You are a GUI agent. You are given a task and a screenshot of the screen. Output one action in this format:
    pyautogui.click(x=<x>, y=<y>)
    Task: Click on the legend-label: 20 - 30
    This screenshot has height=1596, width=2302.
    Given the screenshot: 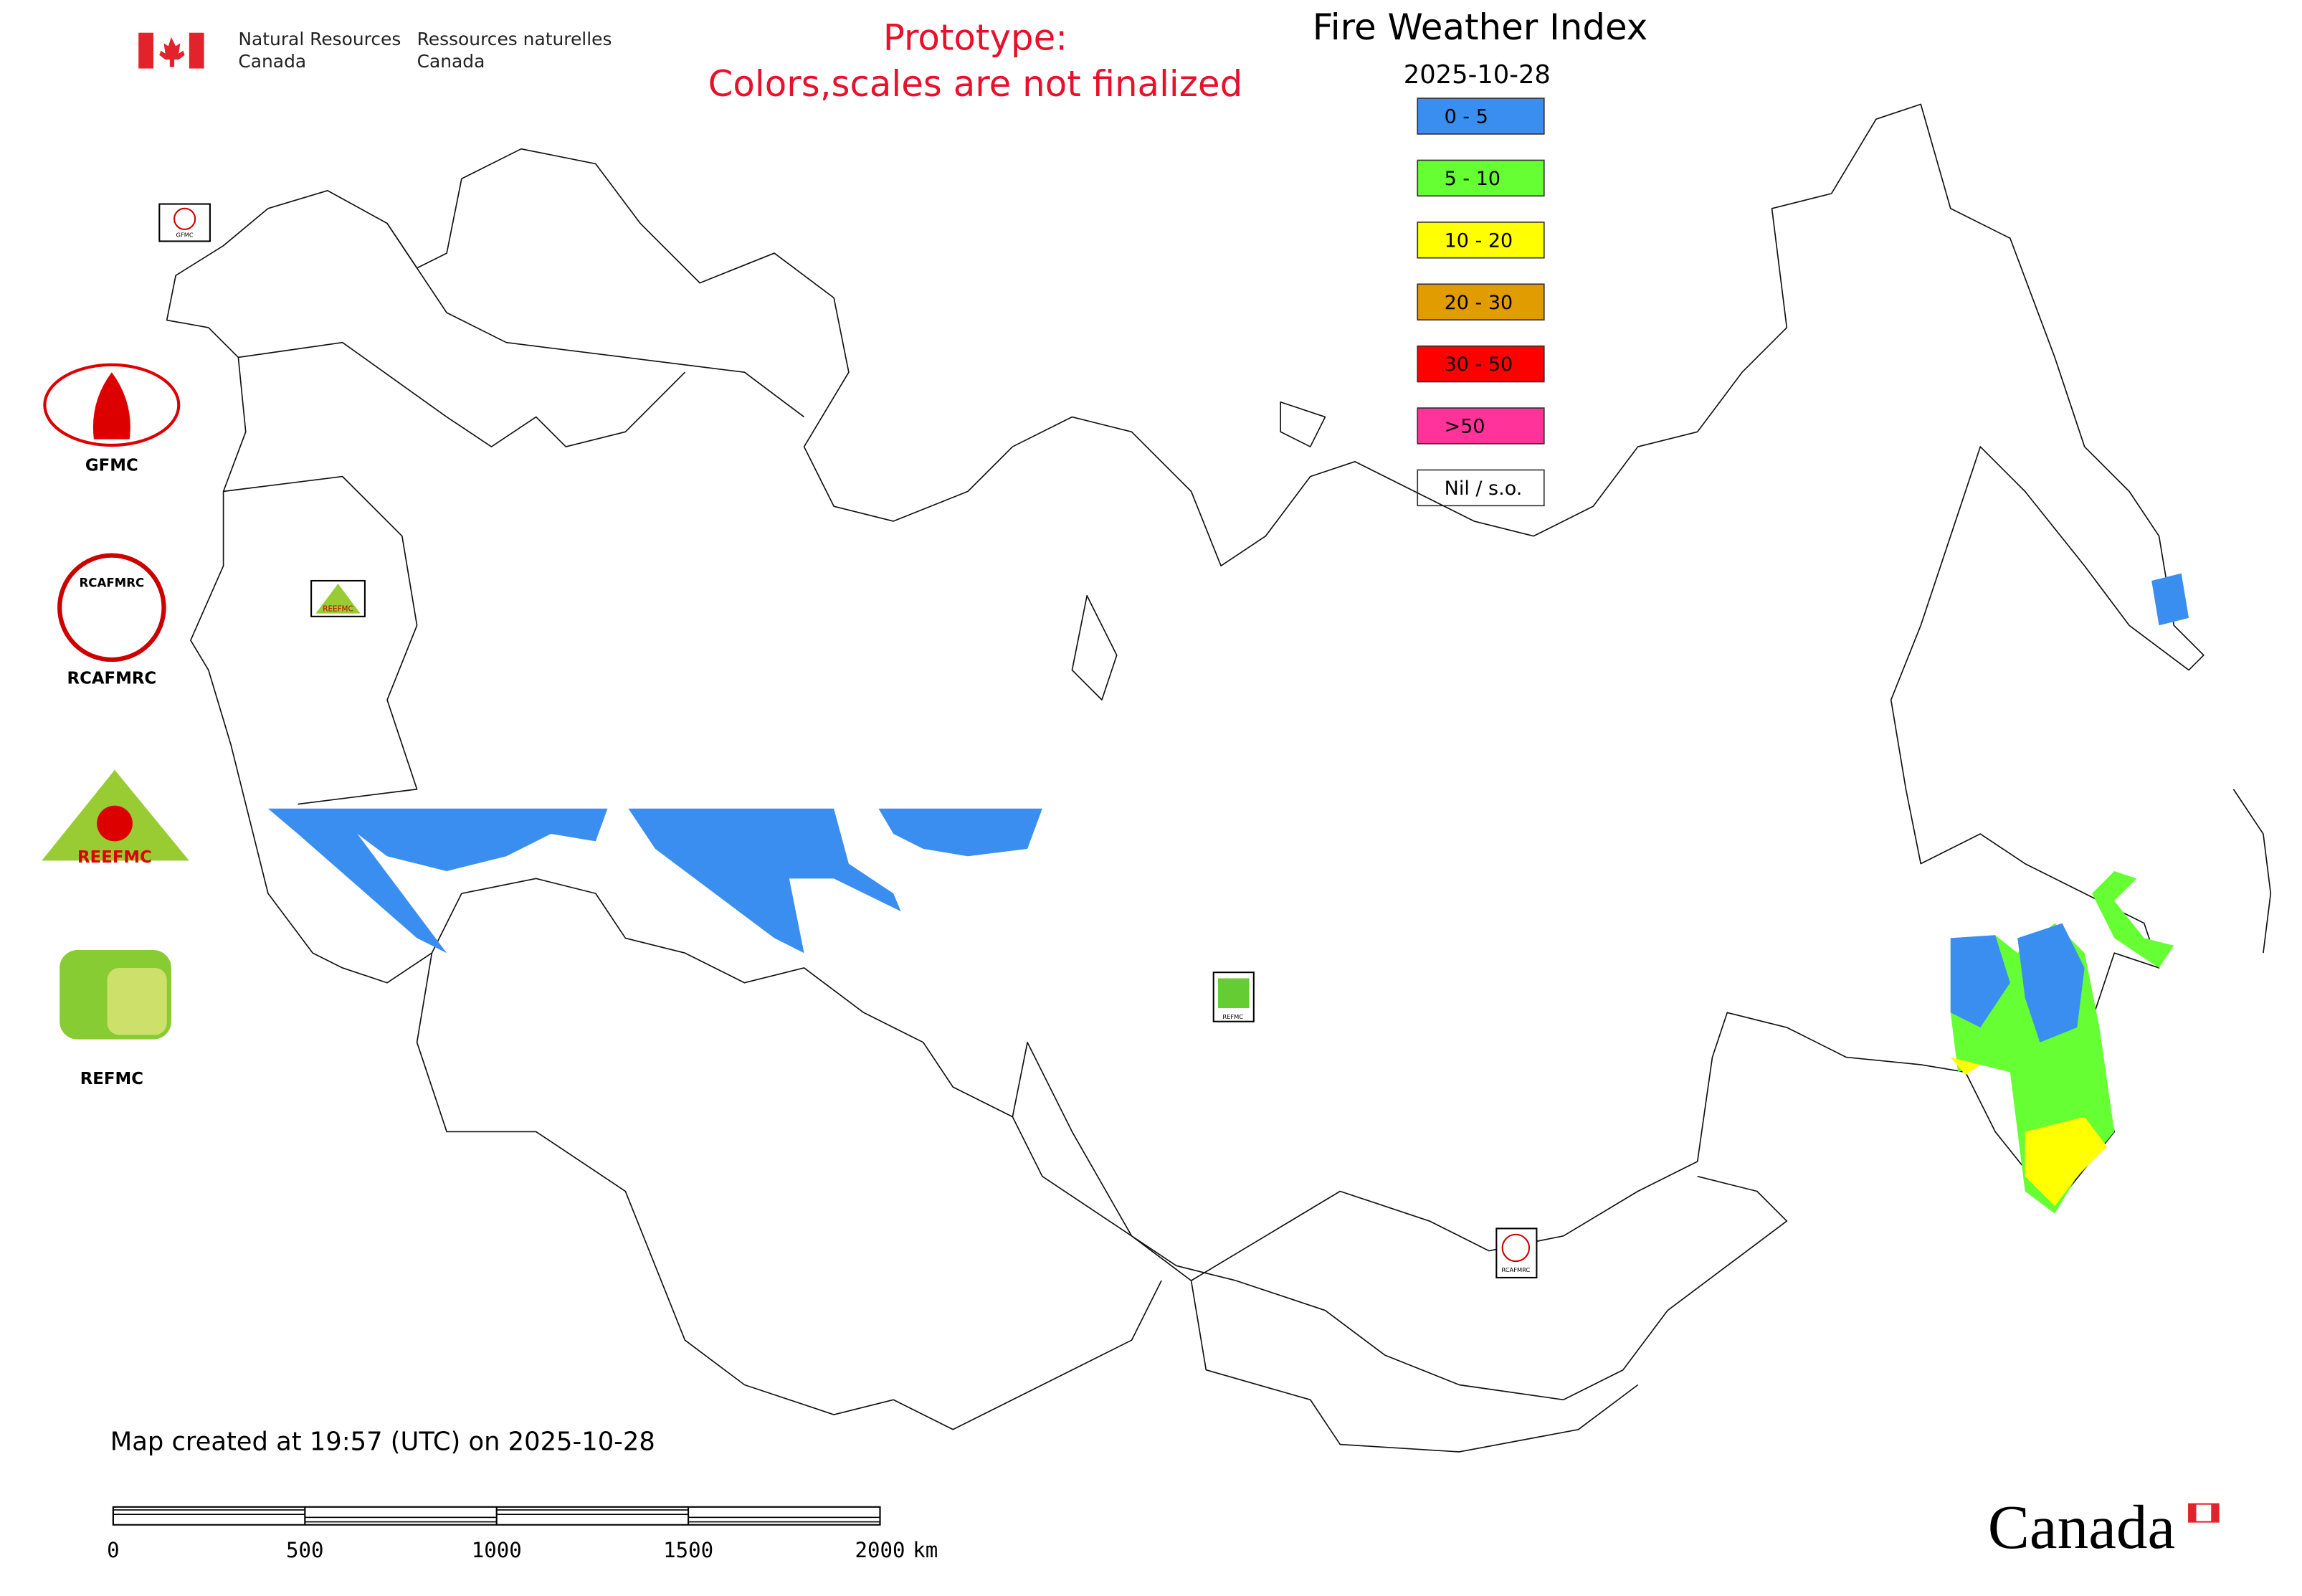 What is the action you would take?
    pyautogui.click(x=1479, y=303)
    